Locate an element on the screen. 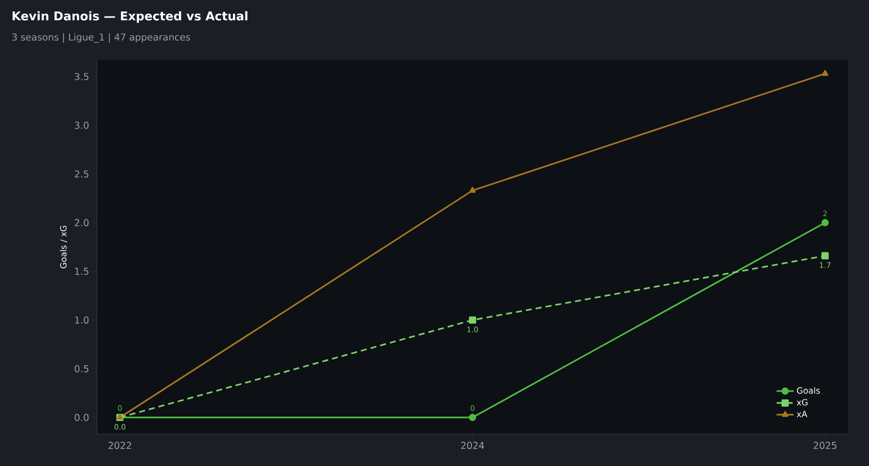 Image resolution: width=869 pixels, height=466 pixels. y-tick-label: 2.5 is located at coordinates (81, 174).